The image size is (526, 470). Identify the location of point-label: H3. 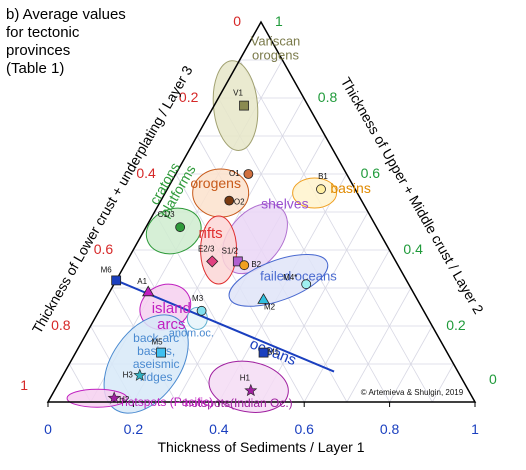
(128, 374).